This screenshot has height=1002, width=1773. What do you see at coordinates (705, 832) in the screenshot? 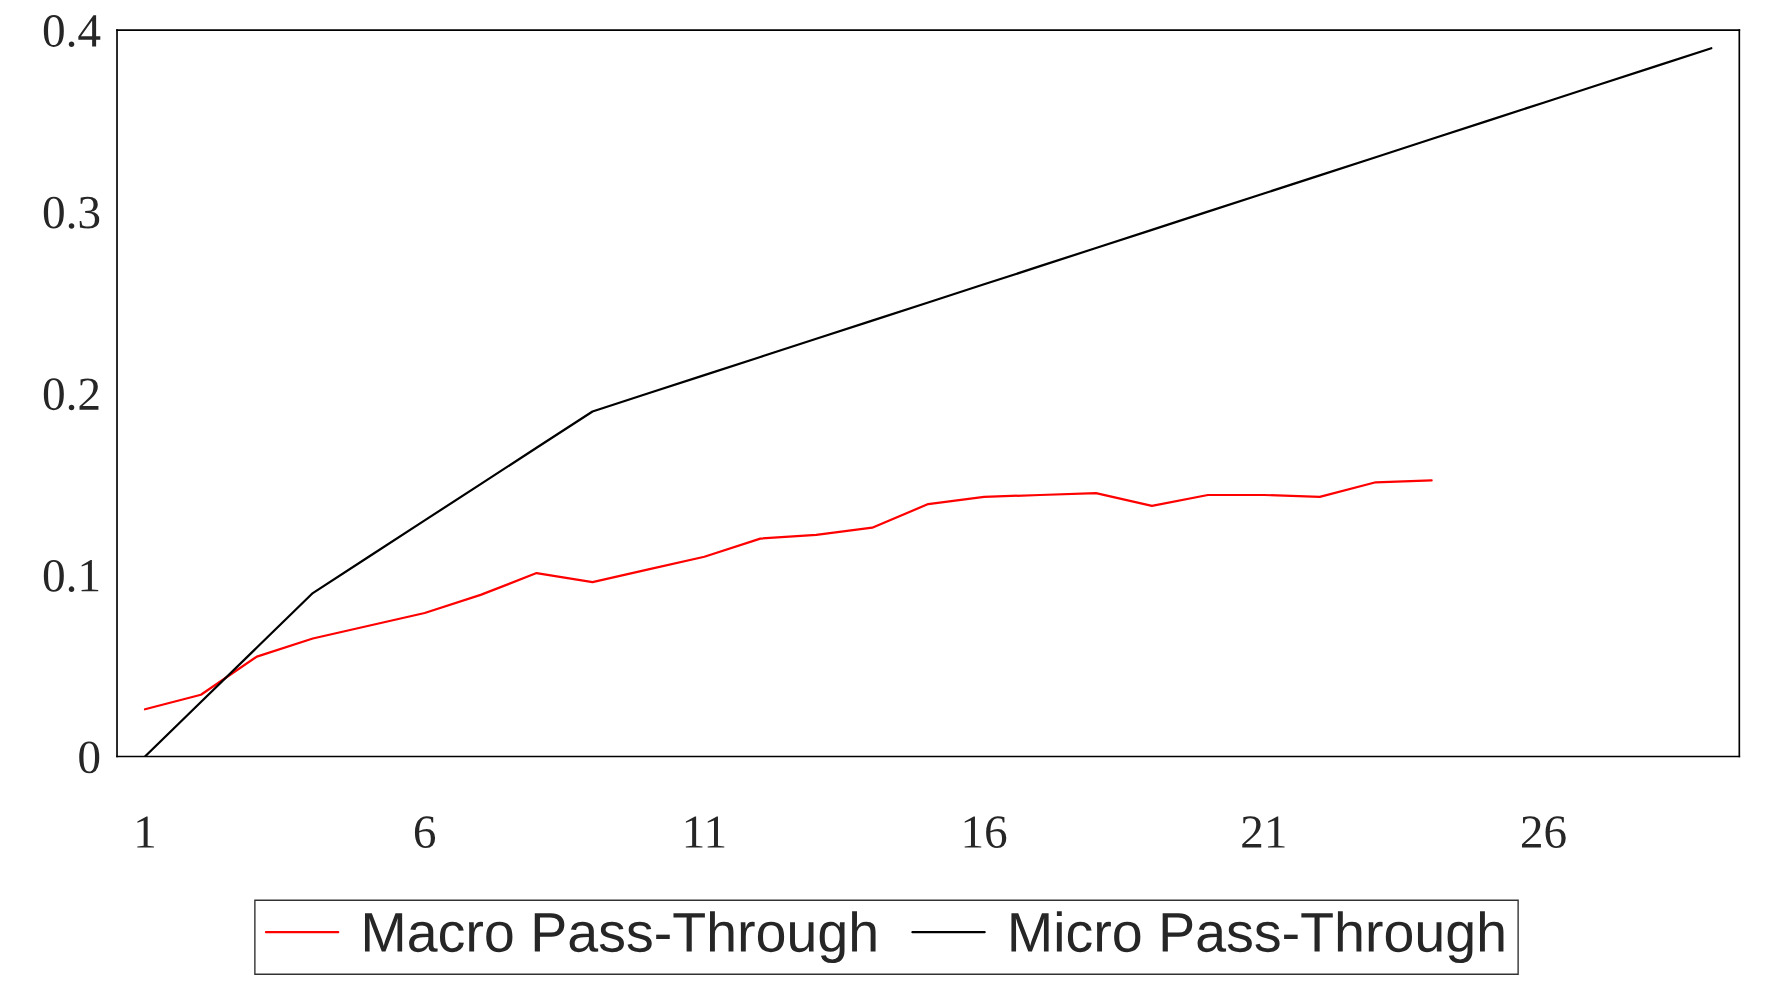
I see `x-tick-label: 11` at bounding box center [705, 832].